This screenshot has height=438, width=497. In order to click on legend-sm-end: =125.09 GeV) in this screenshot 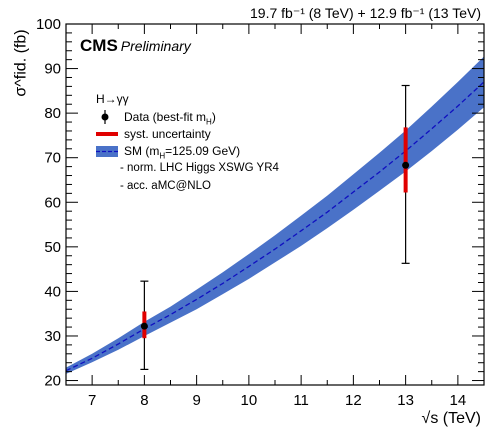, I will do `click(203, 151)`.